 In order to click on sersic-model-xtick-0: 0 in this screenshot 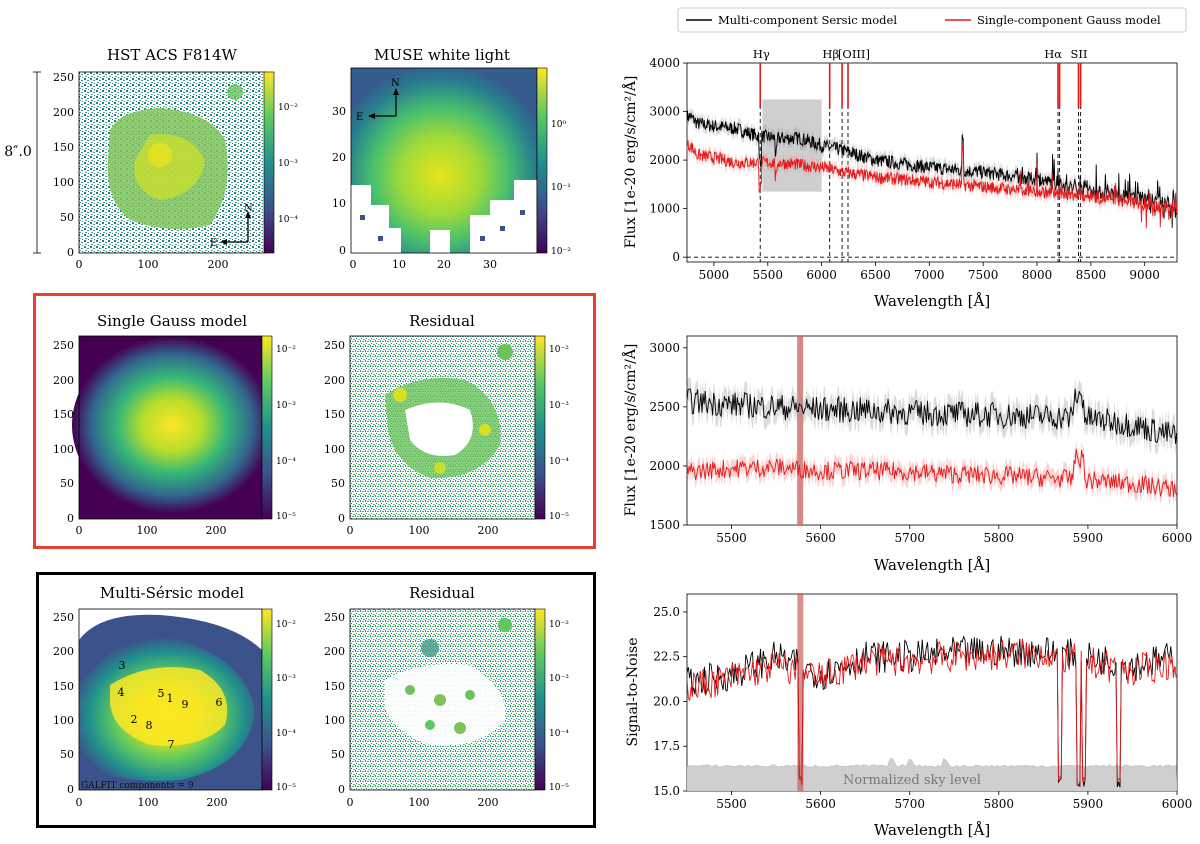, I will do `click(79, 802)`.